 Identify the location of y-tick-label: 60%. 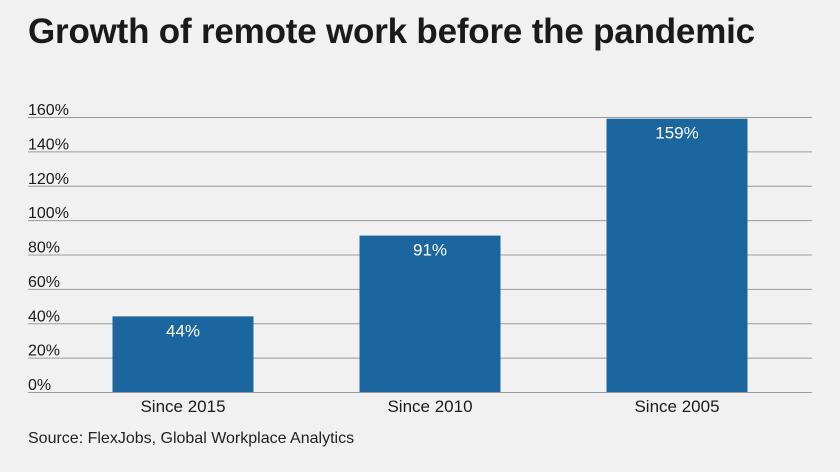
(44, 282).